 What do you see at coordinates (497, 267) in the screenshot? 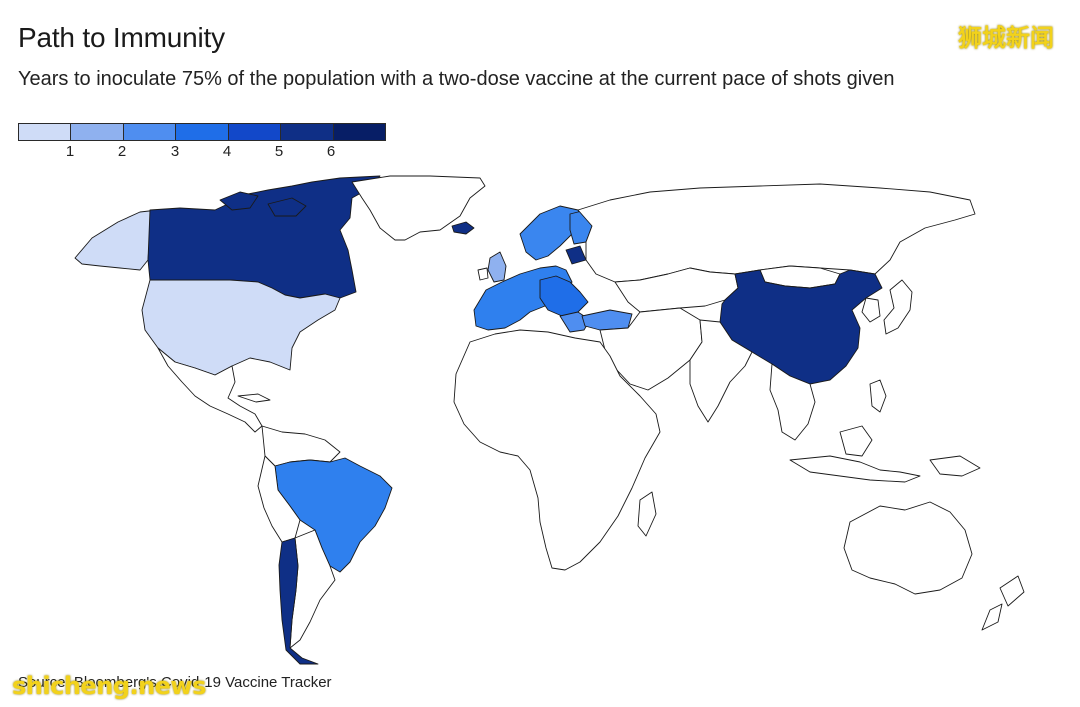
I see `region-united-kingdom` at bounding box center [497, 267].